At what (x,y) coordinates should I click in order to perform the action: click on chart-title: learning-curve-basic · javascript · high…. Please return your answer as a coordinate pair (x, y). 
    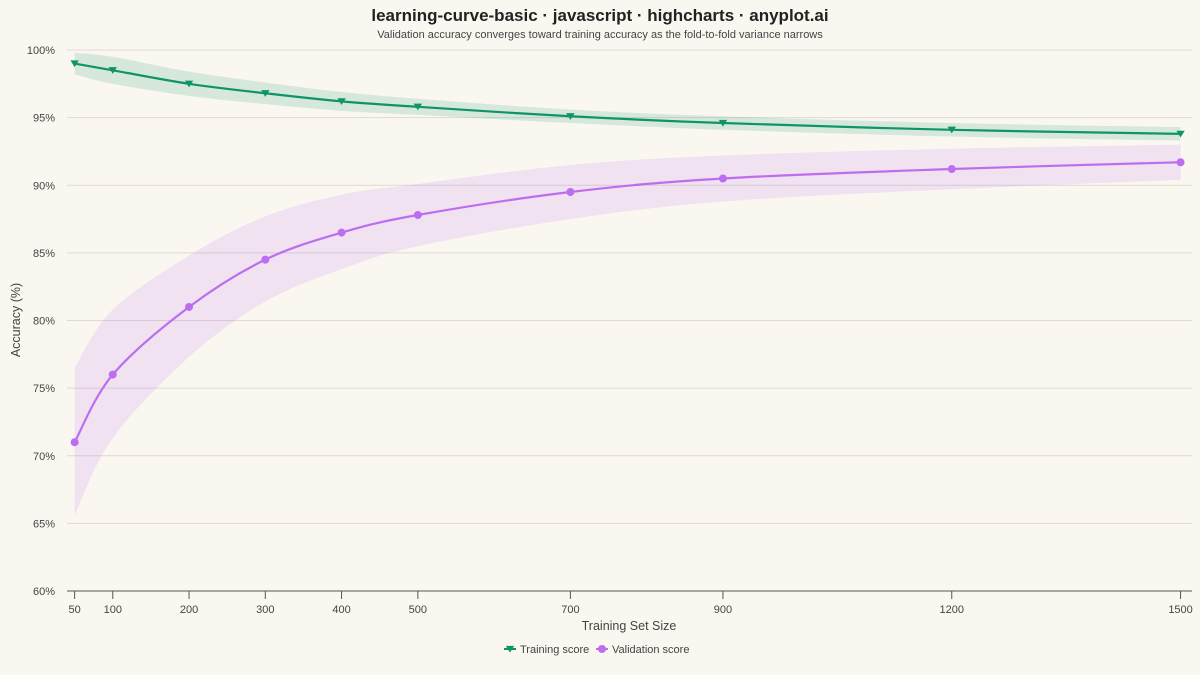
    Looking at the image, I should click on (599, 15).